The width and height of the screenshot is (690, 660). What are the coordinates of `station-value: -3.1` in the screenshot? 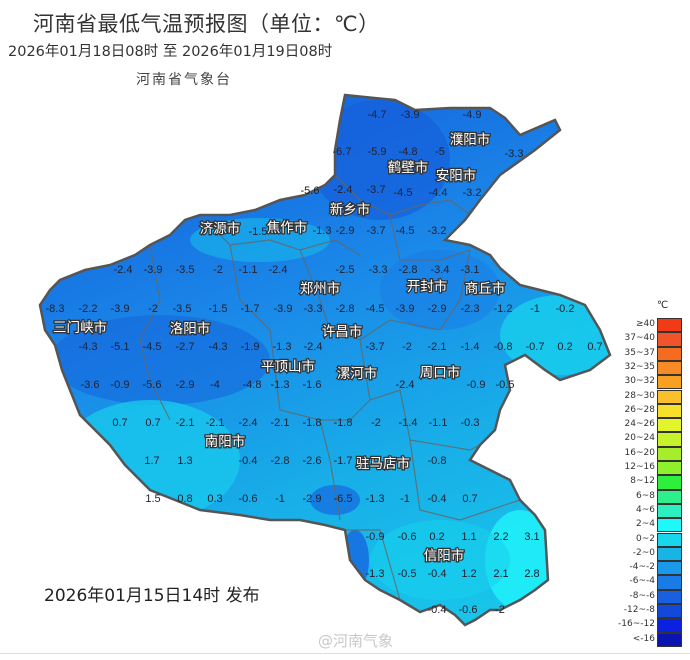 It's located at (470, 270).